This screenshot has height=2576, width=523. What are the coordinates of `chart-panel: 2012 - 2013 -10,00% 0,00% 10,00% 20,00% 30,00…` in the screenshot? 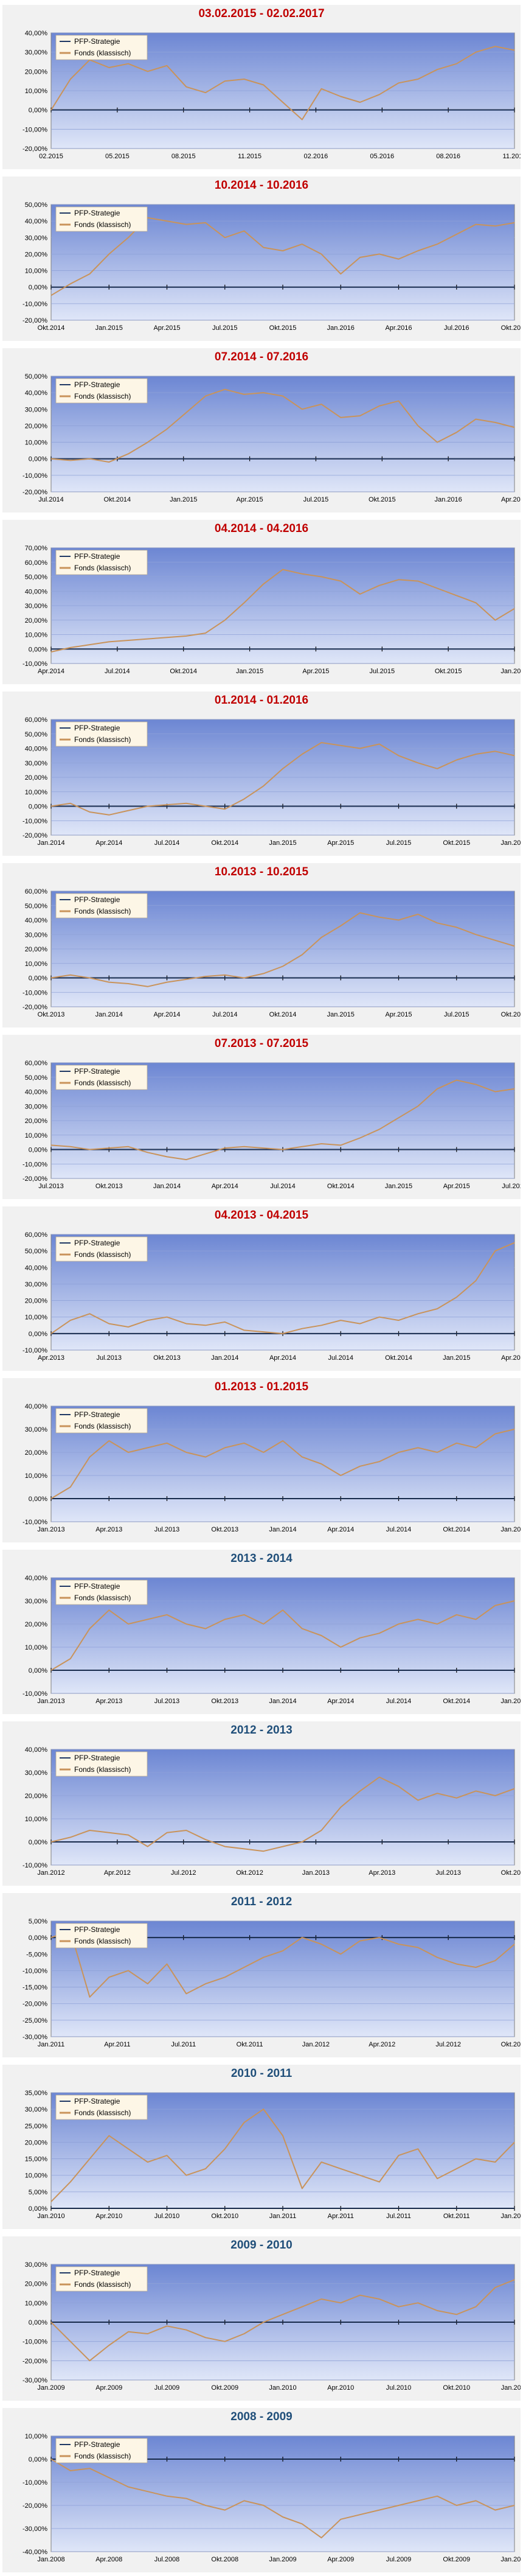 It's located at (261, 1803).